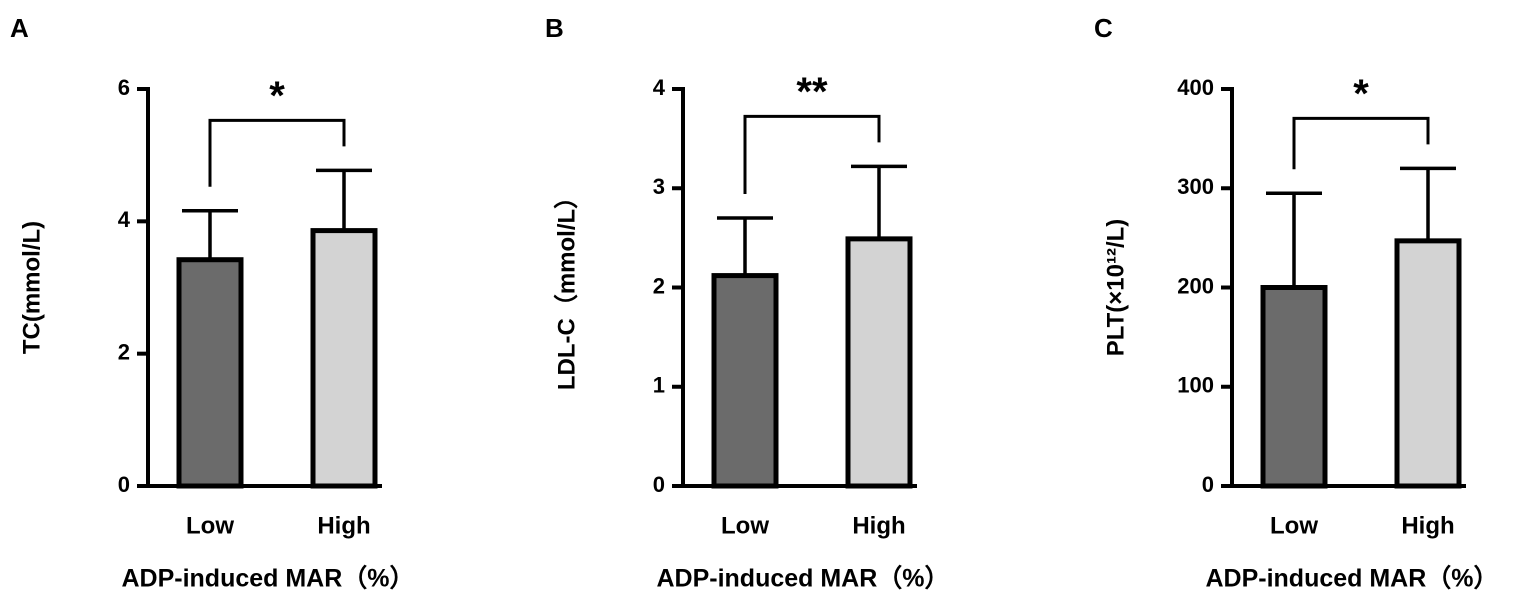  I want to click on panel-label: C, so click(1103, 28).